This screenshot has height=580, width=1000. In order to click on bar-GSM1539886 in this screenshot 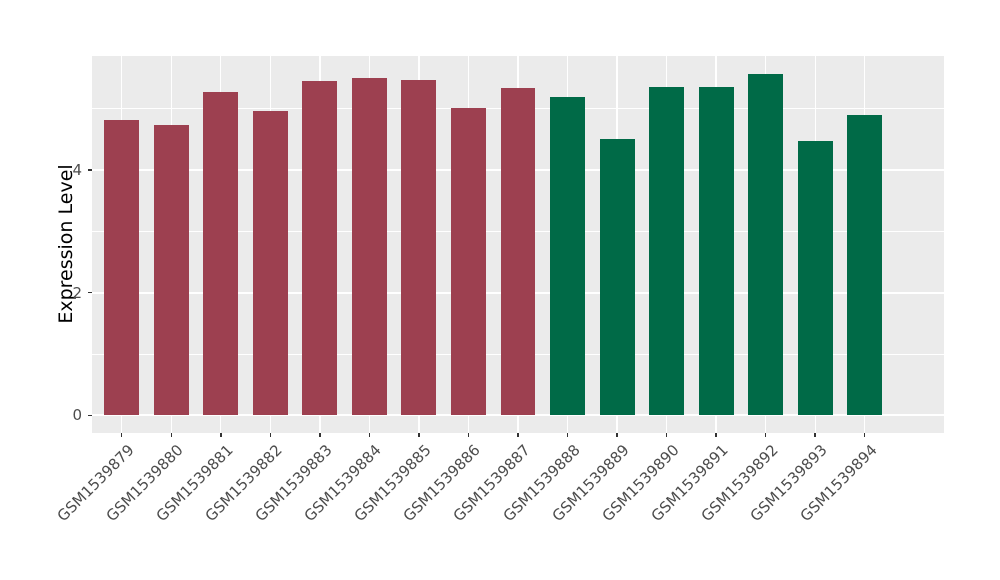, I will do `click(468, 262)`.